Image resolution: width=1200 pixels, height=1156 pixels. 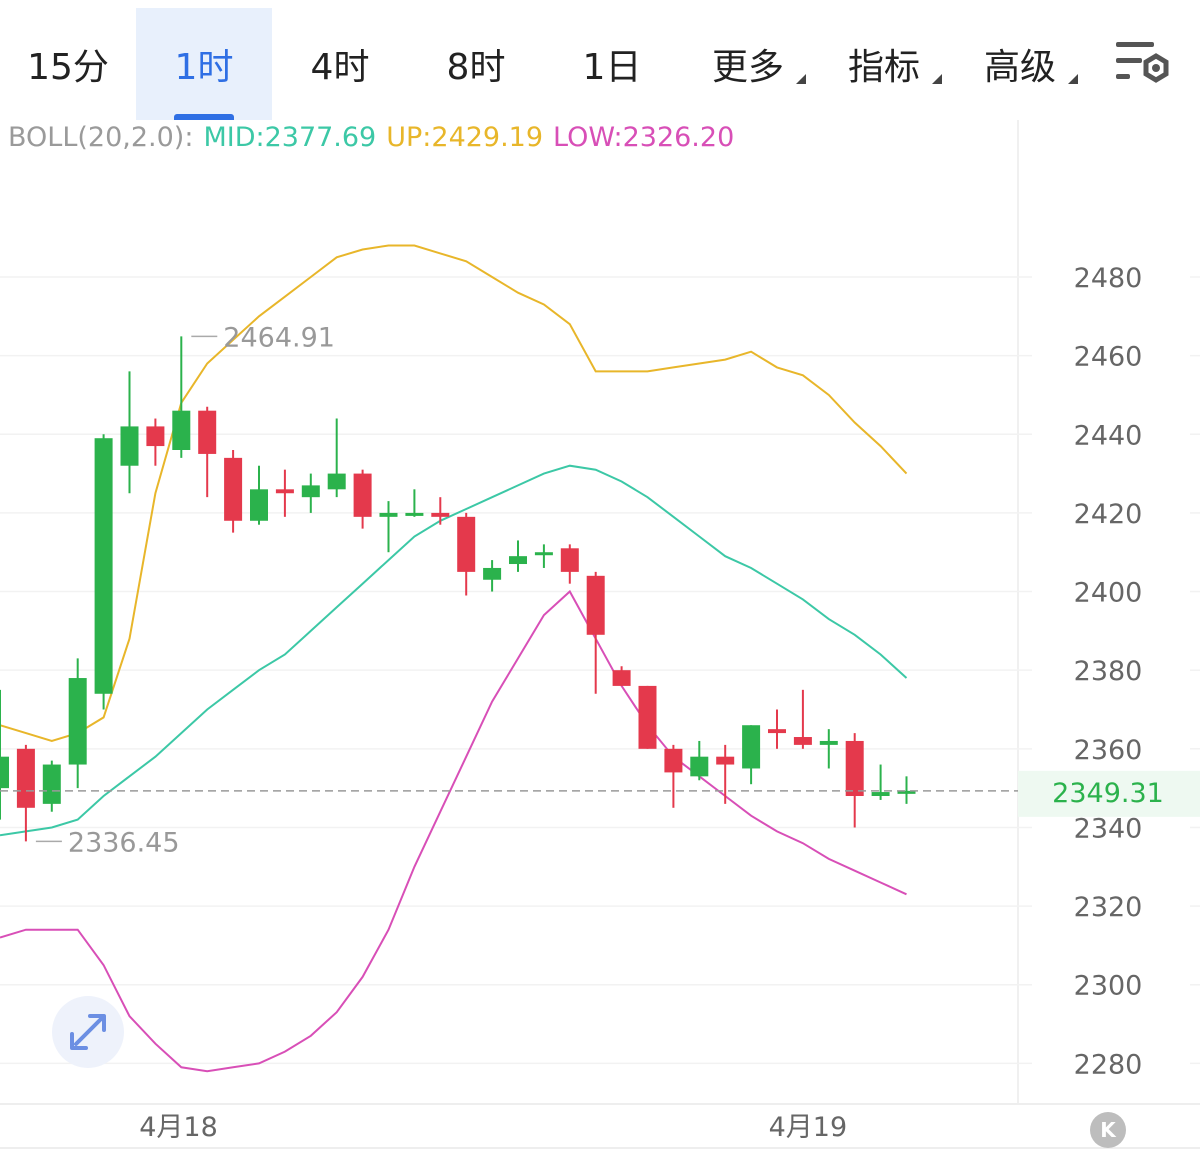 I want to click on y-tick-label: 2440, so click(x=1108, y=435).